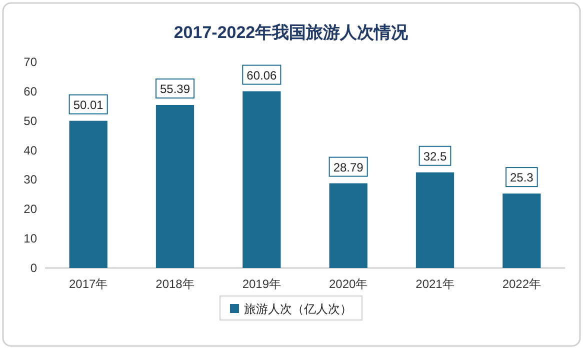 The width and height of the screenshot is (583, 349). What do you see at coordinates (522, 284) in the screenshot?
I see `x-tick-label: 2022年` at bounding box center [522, 284].